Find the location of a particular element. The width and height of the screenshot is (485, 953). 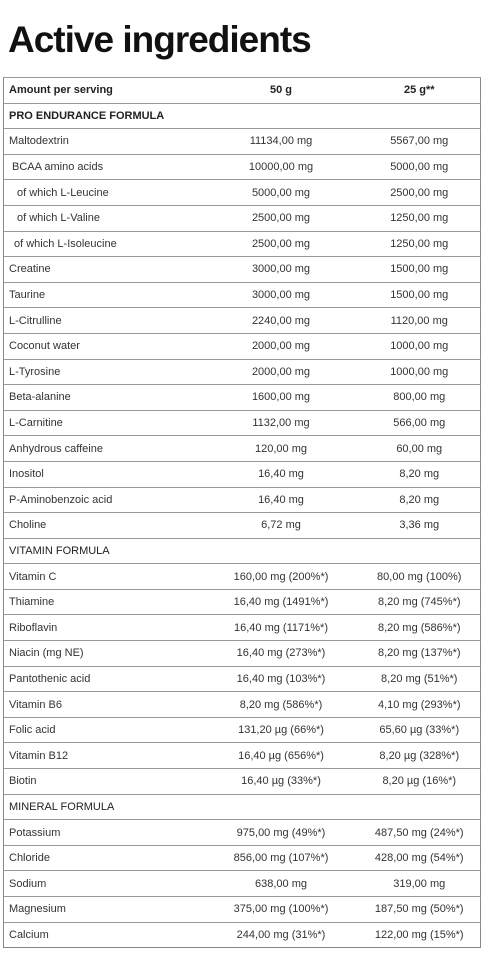

ingredient-name: L-Tyrosine is located at coordinates (103, 371).